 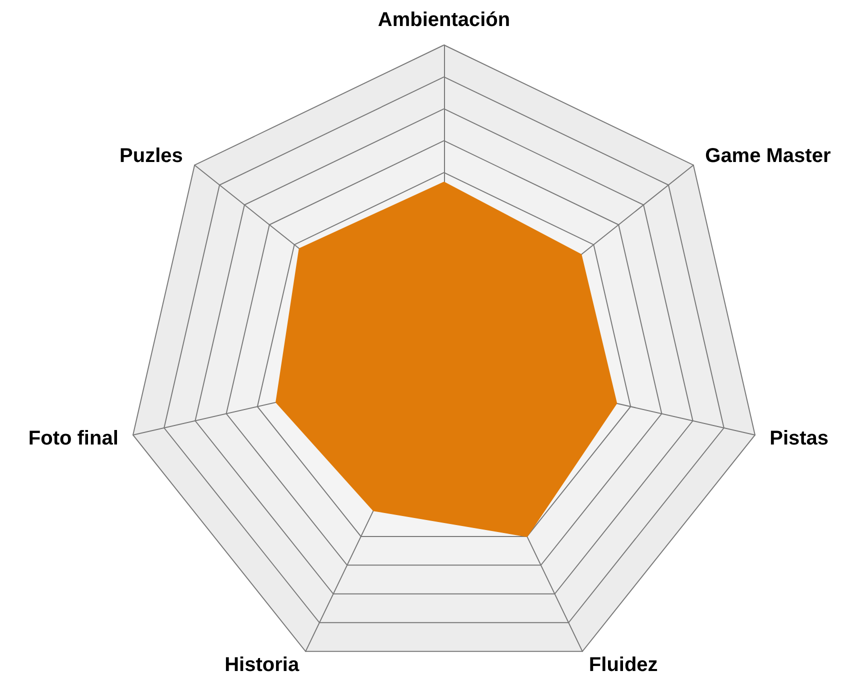 What do you see at coordinates (799, 438) in the screenshot?
I see `spoke-label: Pistas` at bounding box center [799, 438].